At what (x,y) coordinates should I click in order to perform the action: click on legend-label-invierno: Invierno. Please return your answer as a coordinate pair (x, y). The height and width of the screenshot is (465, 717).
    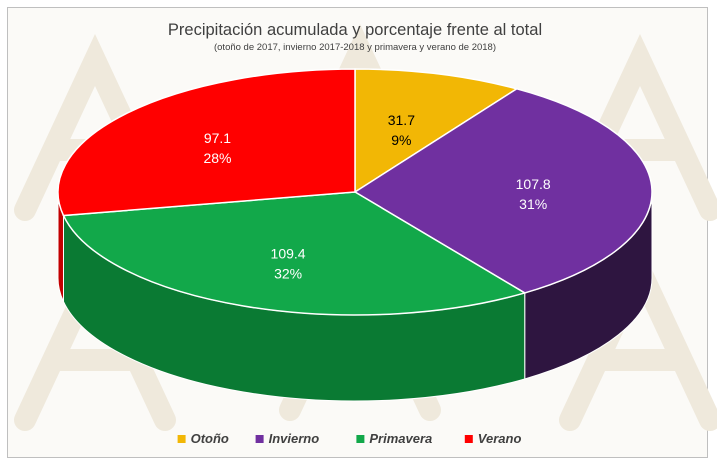
    Looking at the image, I should click on (294, 438).